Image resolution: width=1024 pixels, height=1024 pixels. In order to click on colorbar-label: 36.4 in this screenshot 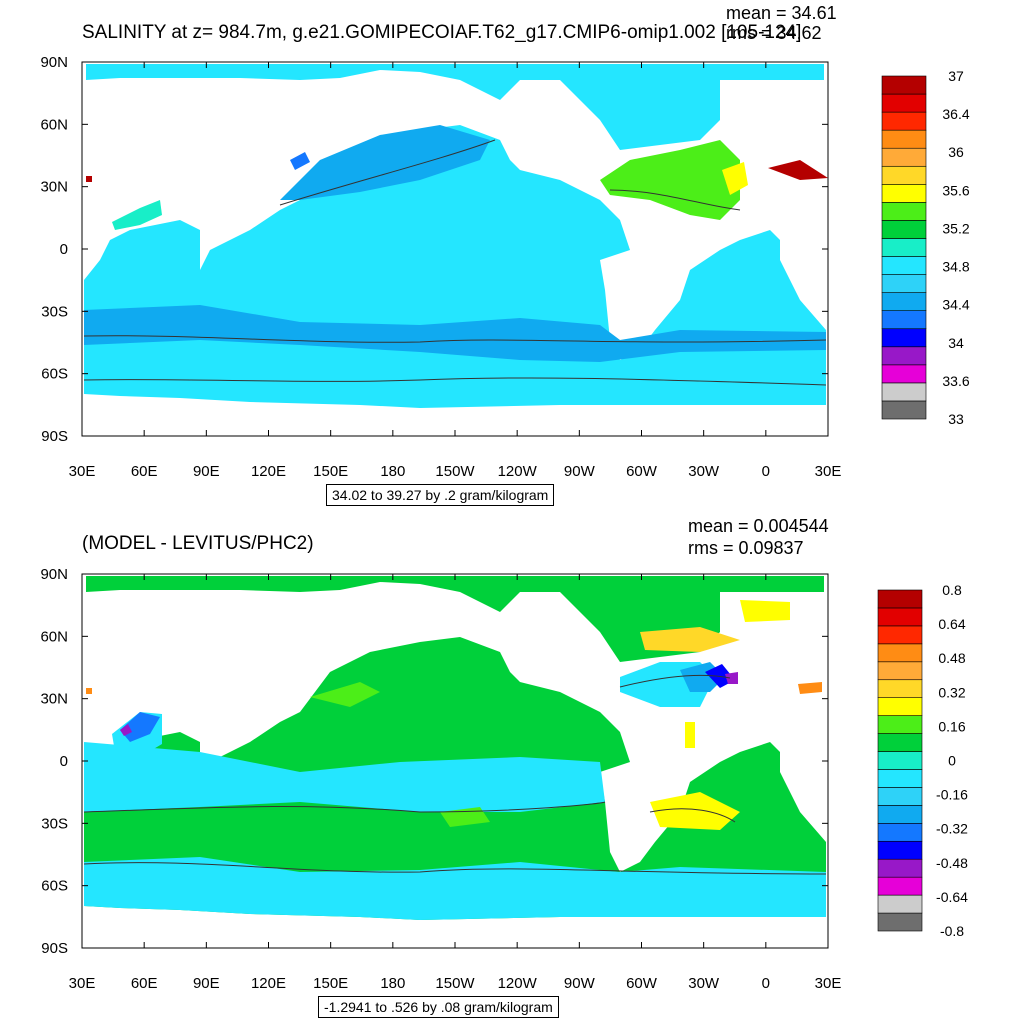, I will do `click(955, 114)`.